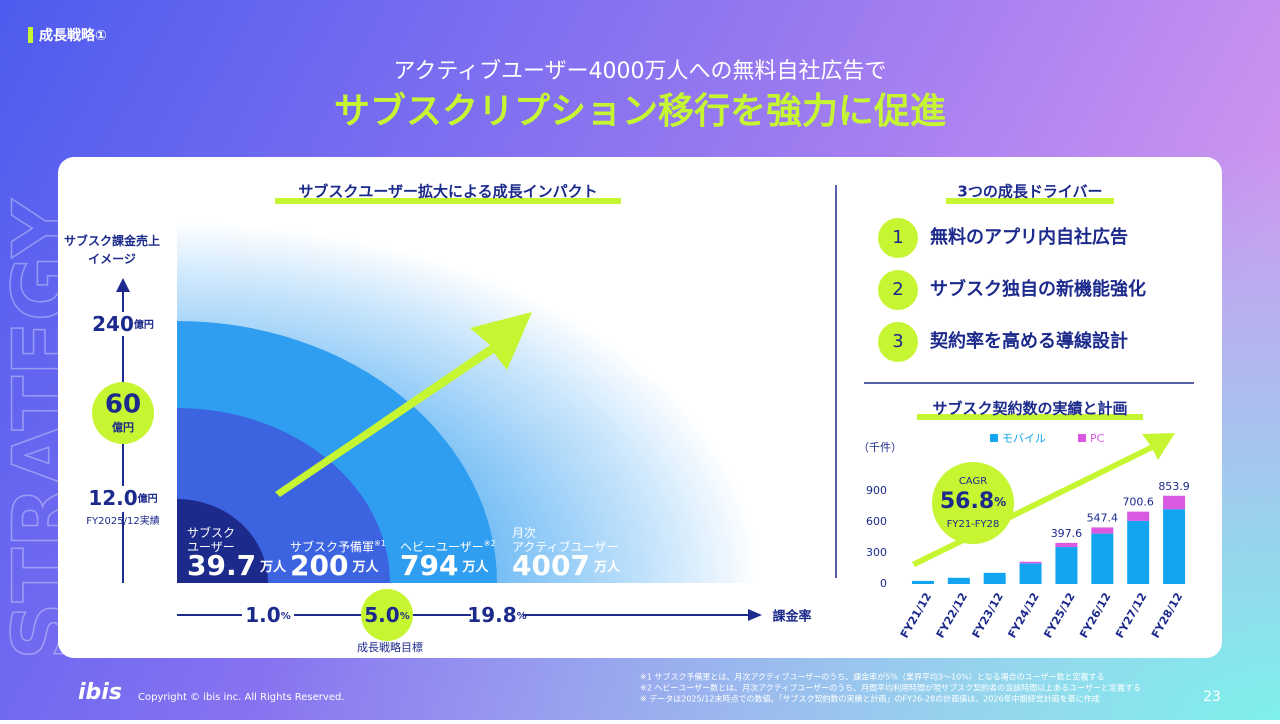 The width and height of the screenshot is (1280, 724). Describe the element at coordinates (880, 447) in the screenshot. I see `unit-label: （千件）` at that location.